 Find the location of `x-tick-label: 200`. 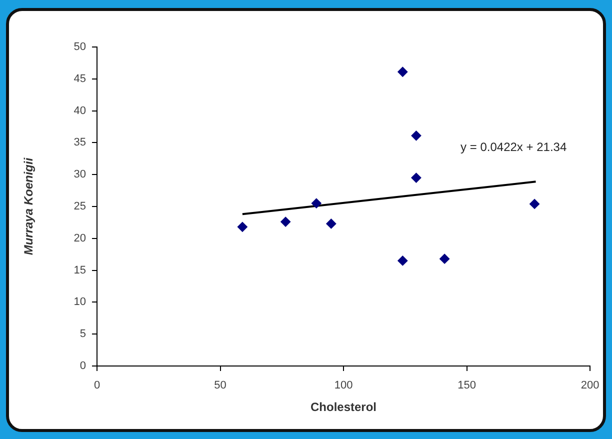

x-tick-label: 200 is located at coordinates (590, 386).